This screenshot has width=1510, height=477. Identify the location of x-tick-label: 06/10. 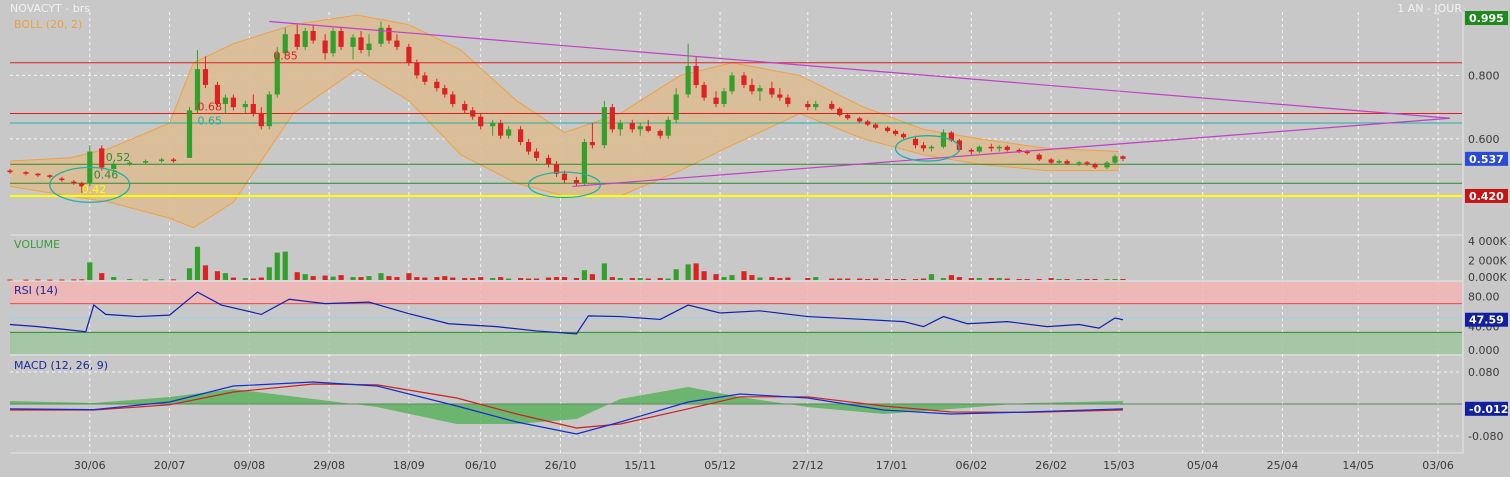
(481, 465).